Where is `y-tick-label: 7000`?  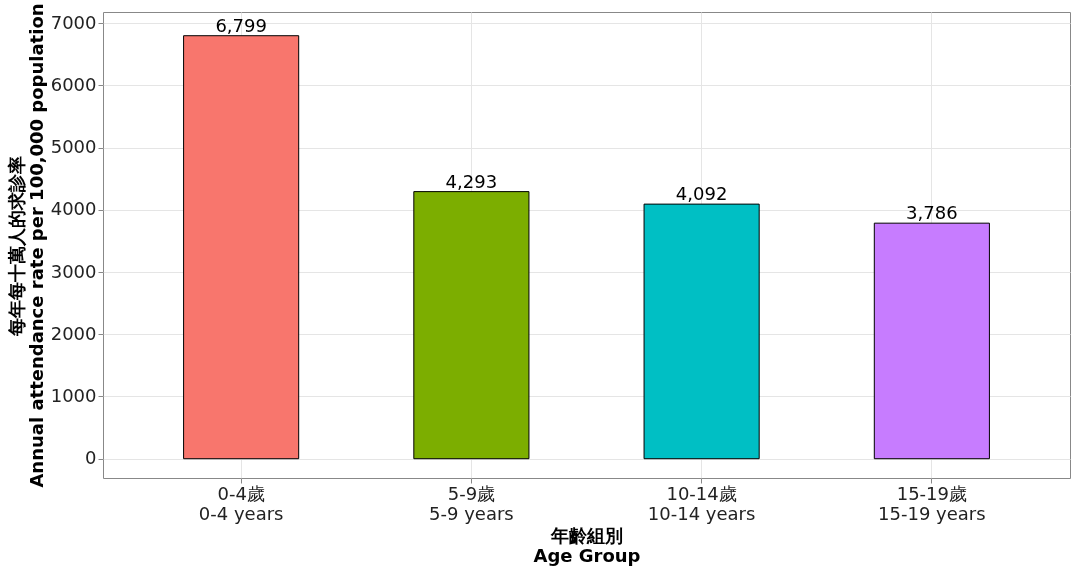
y-tick-label: 7000 is located at coordinates (73, 22).